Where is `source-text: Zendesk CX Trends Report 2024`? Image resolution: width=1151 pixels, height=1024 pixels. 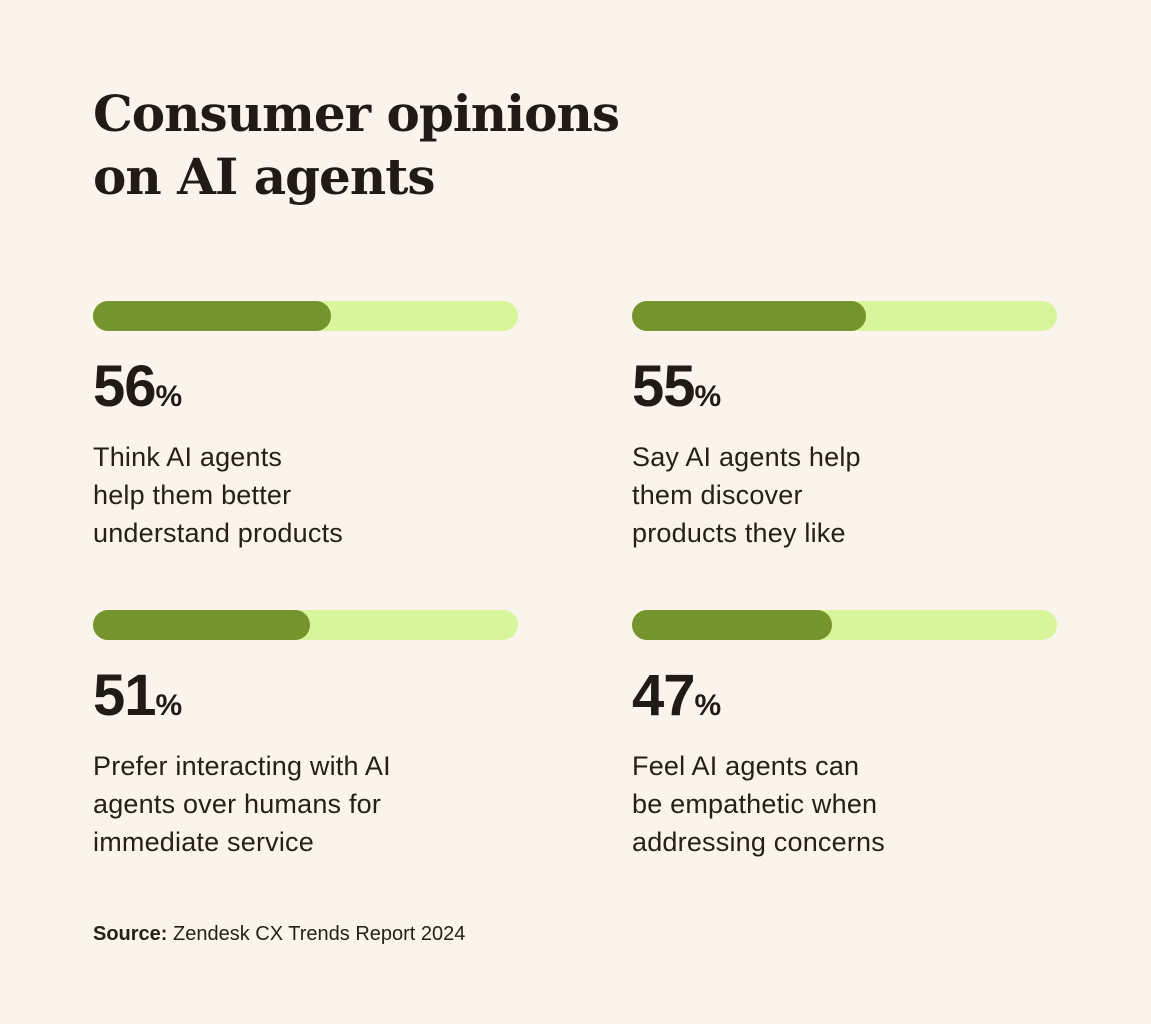 source-text: Zendesk CX Trends Report 2024 is located at coordinates (319, 934).